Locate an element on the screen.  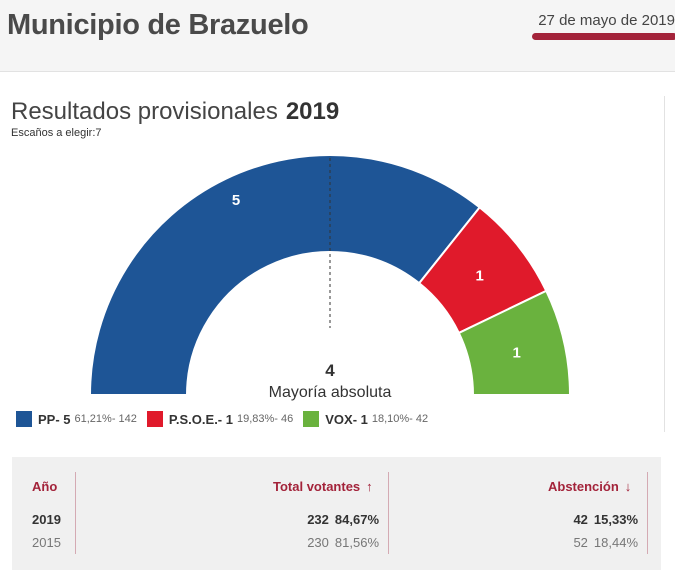
election-date: 27 de mayo de 2019 is located at coordinates (606, 20).